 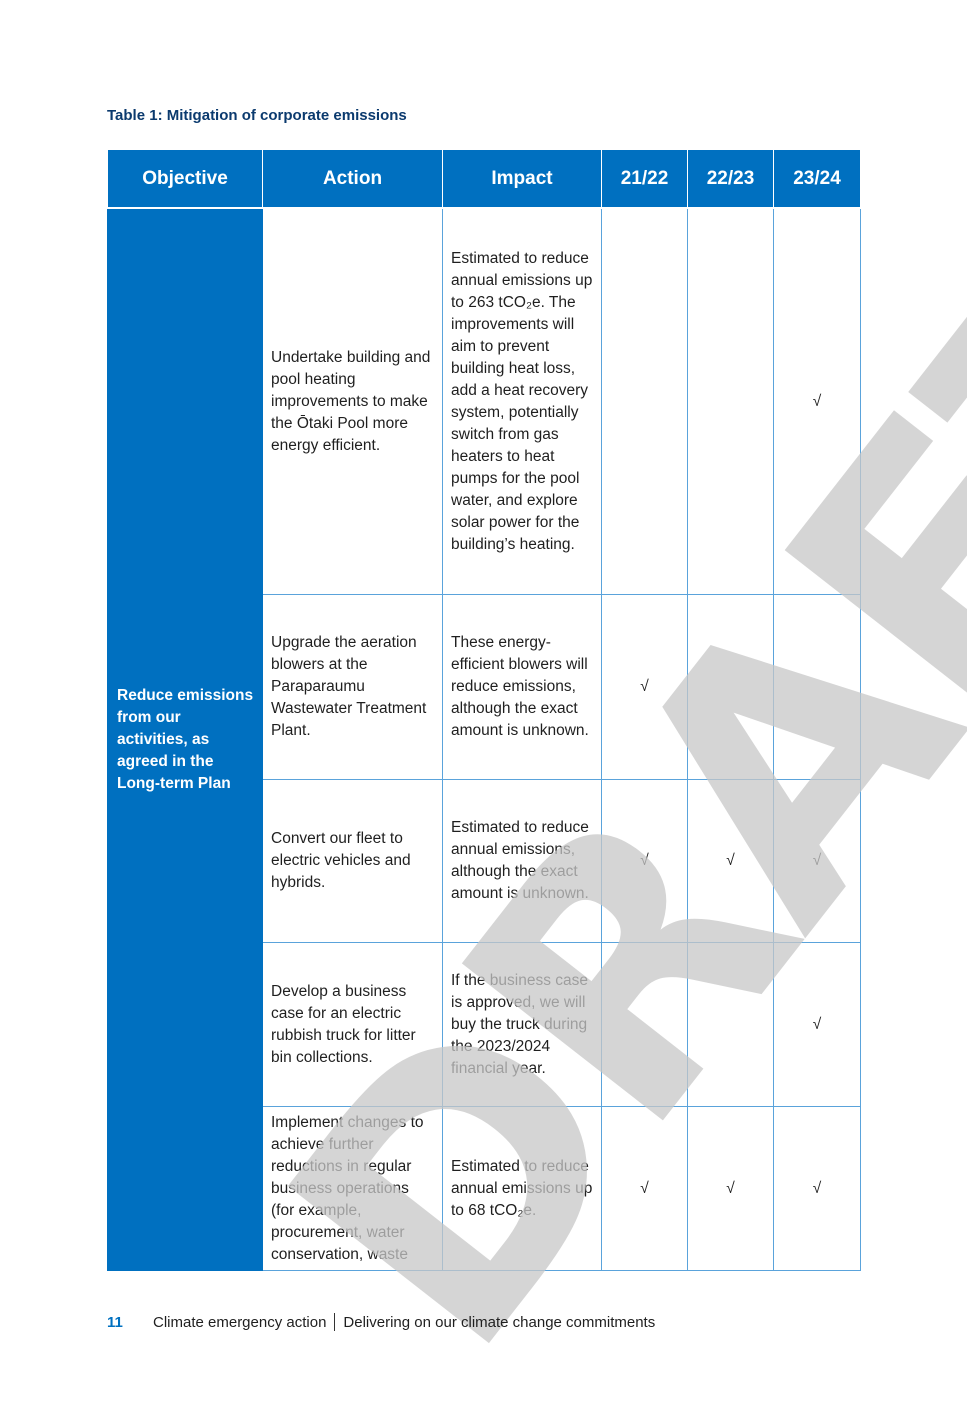 I want to click on footer-divider, so click(x=335, y=1322).